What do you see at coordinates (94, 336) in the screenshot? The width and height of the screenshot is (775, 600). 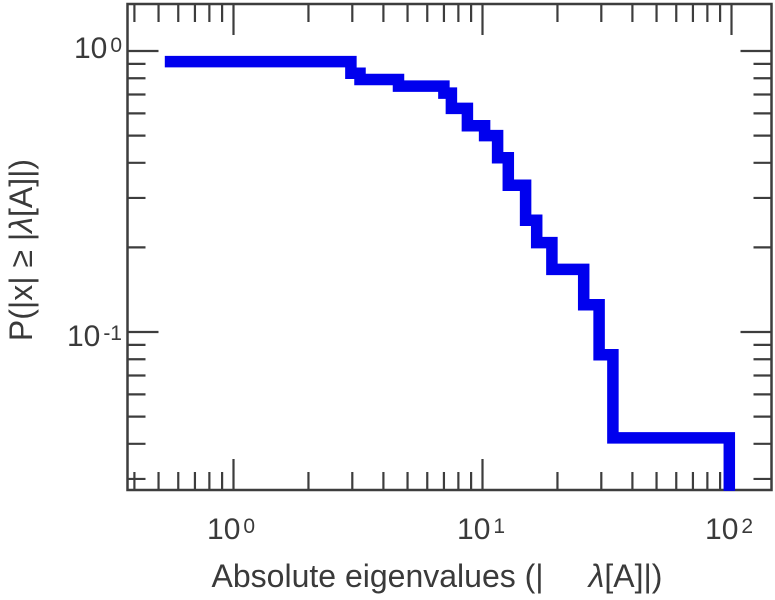 I see `y-tick-label-0p1: 10 -1` at bounding box center [94, 336].